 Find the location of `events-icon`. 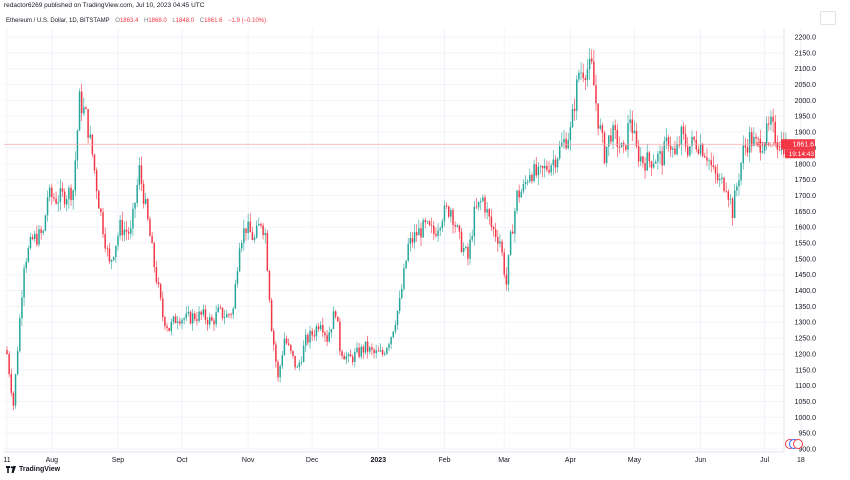

events-icon is located at coordinates (794, 444).